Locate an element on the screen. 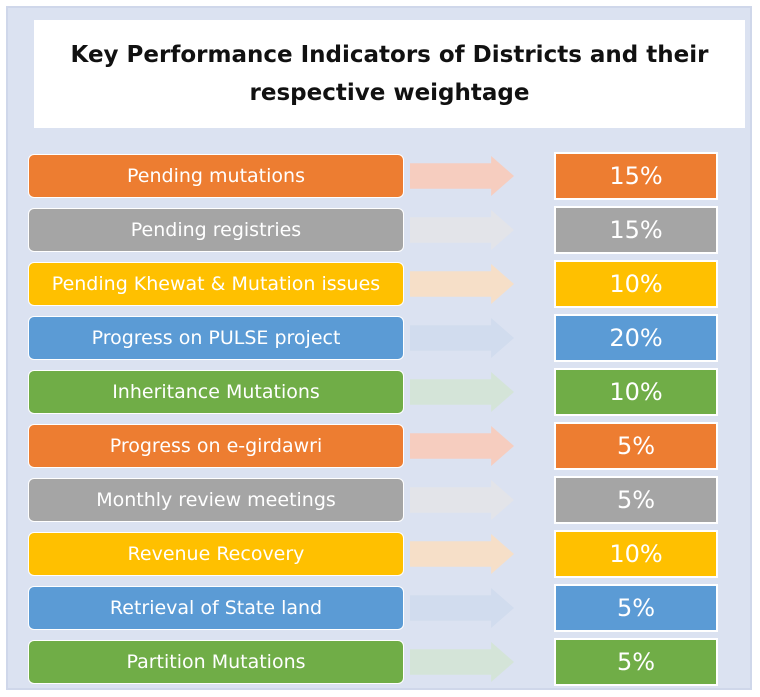 The width and height of the screenshot is (760, 697). kpi-row: Inheritance Mutations 10% is located at coordinates (380, 392).